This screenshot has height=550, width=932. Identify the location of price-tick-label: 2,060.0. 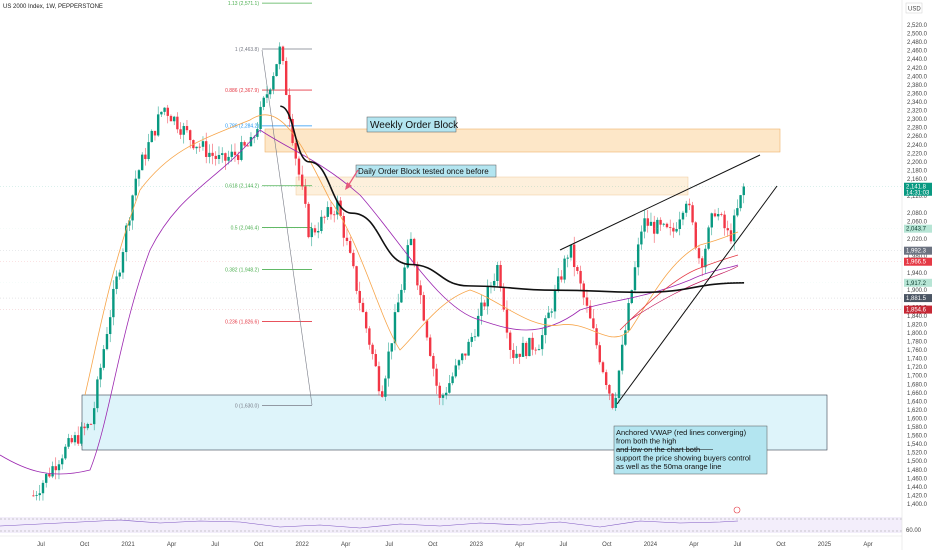
(917, 223).